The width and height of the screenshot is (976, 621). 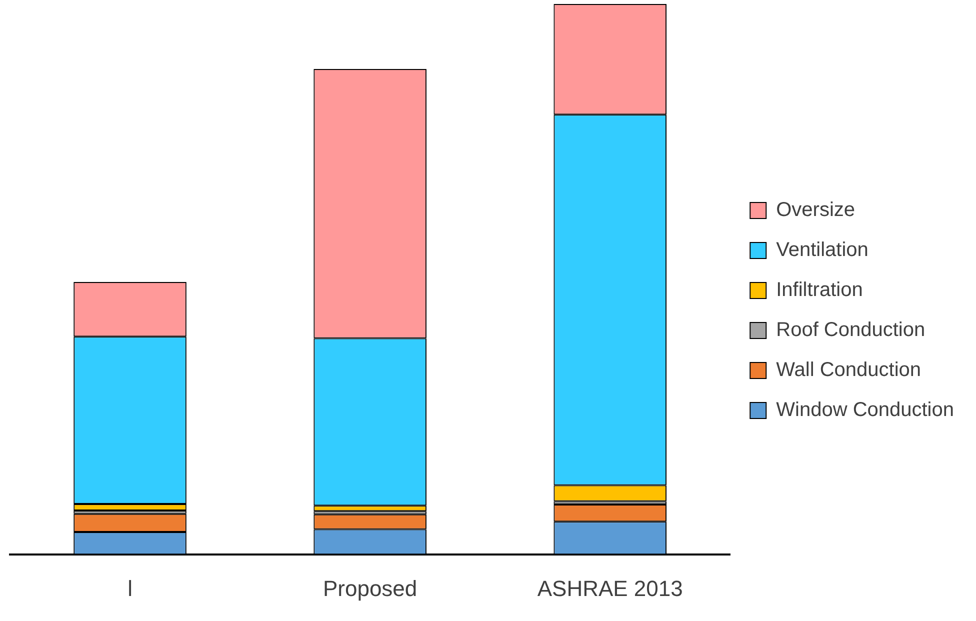 I want to click on legend-label: Window Conduction, so click(x=865, y=410).